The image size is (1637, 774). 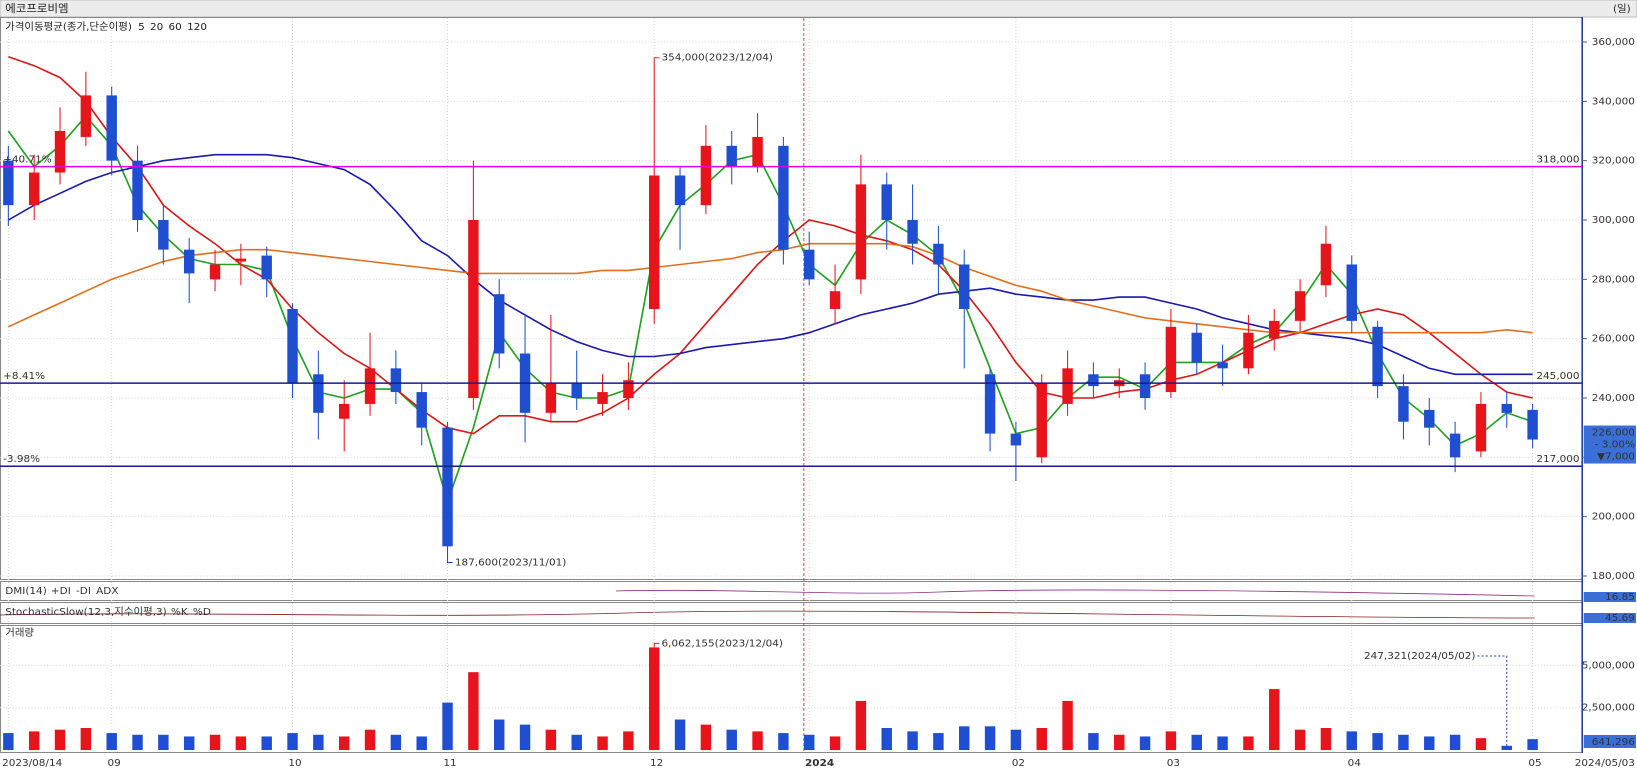 What do you see at coordinates (1613, 433) in the screenshot?
I see `last-price-label: 226,000` at bounding box center [1613, 433].